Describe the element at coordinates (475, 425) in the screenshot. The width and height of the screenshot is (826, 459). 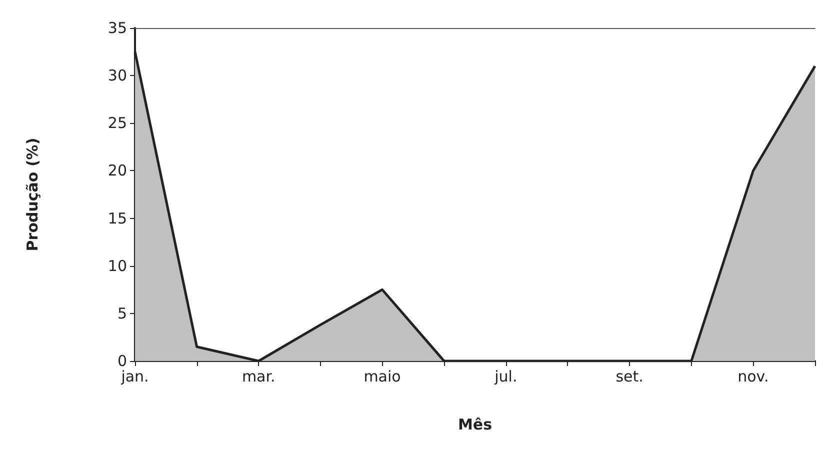
I see `x-axis-title: Mês` at that location.